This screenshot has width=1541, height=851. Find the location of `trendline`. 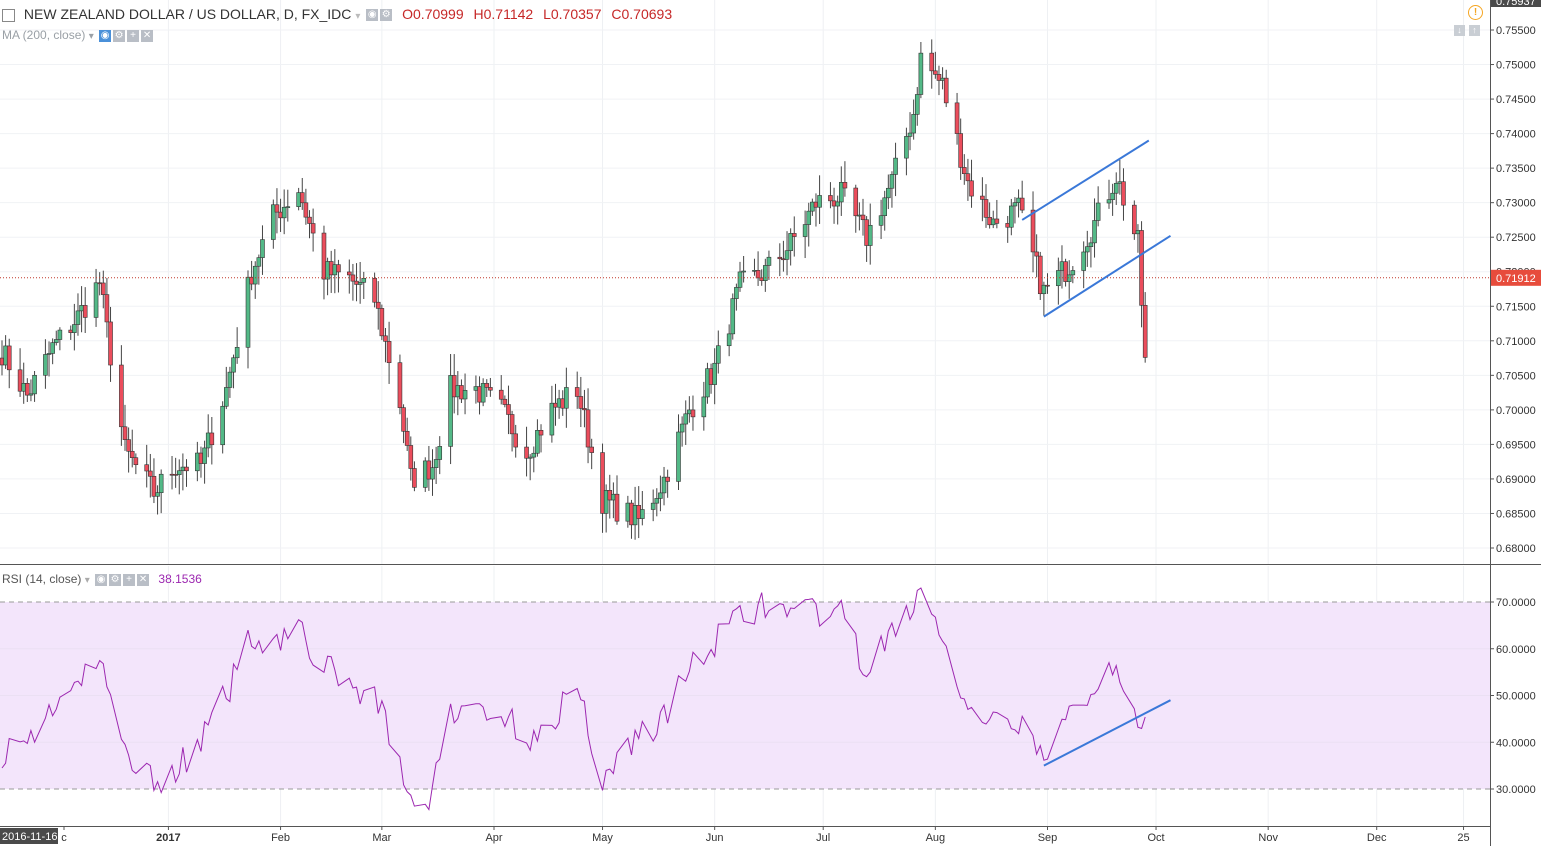

trendline is located at coordinates (1107, 276).